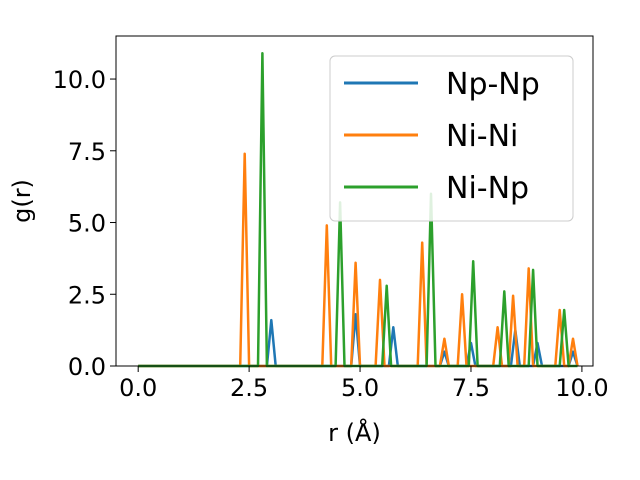 The image size is (640, 480). What do you see at coordinates (79, 80) in the screenshot?
I see `y-tick-label: 10.0` at bounding box center [79, 80].